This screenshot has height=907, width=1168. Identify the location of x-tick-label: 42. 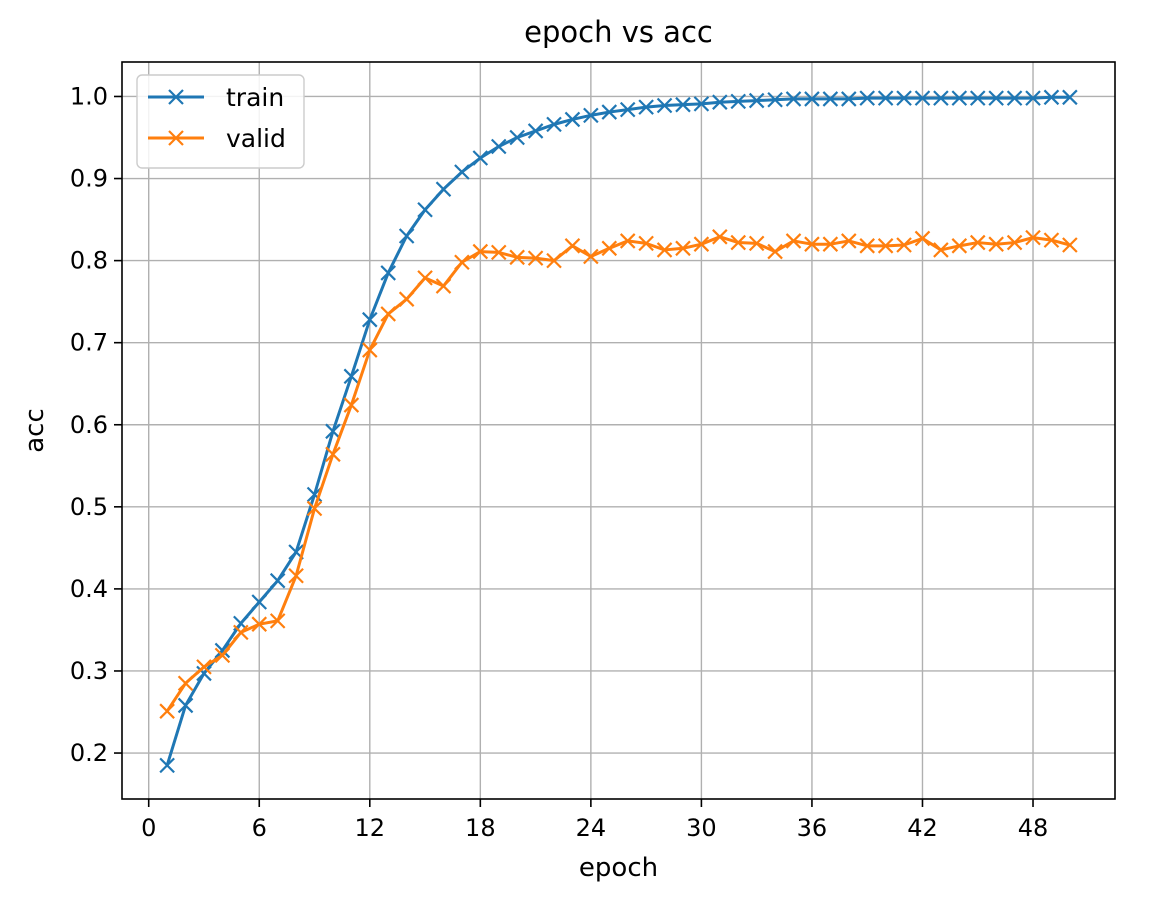
(922, 828).